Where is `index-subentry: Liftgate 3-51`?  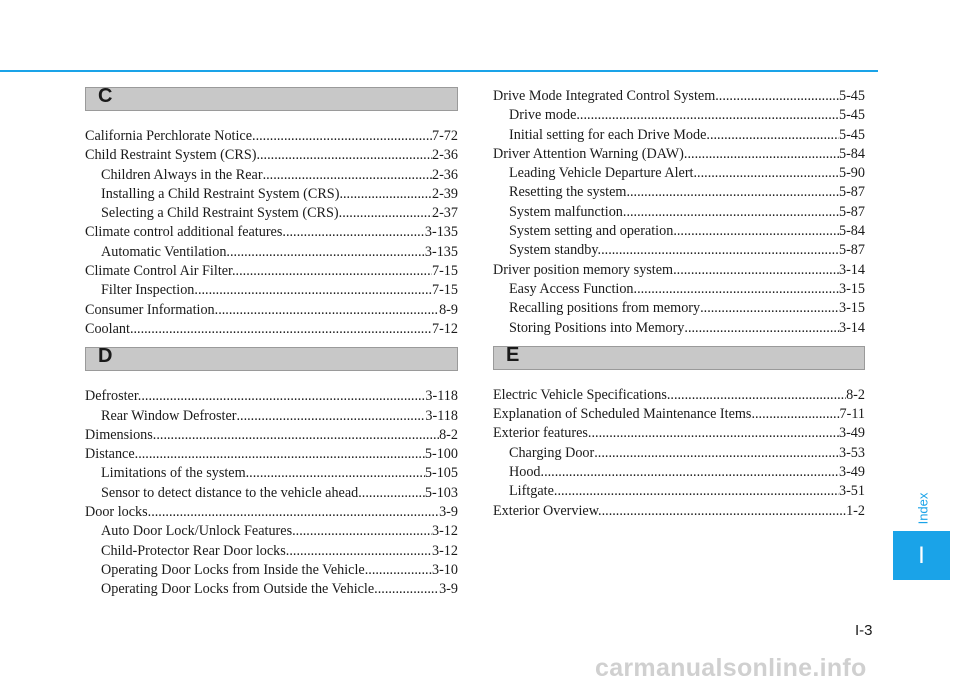 index-subentry: Liftgate 3-51 is located at coordinates (679, 491).